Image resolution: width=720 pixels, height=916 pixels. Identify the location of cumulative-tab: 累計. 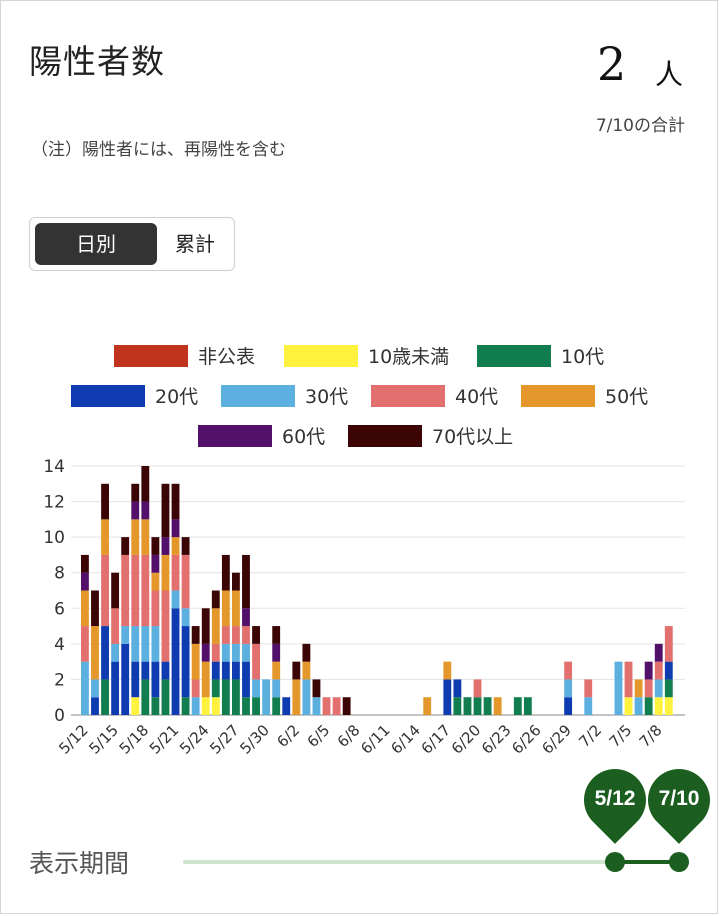
(195, 244).